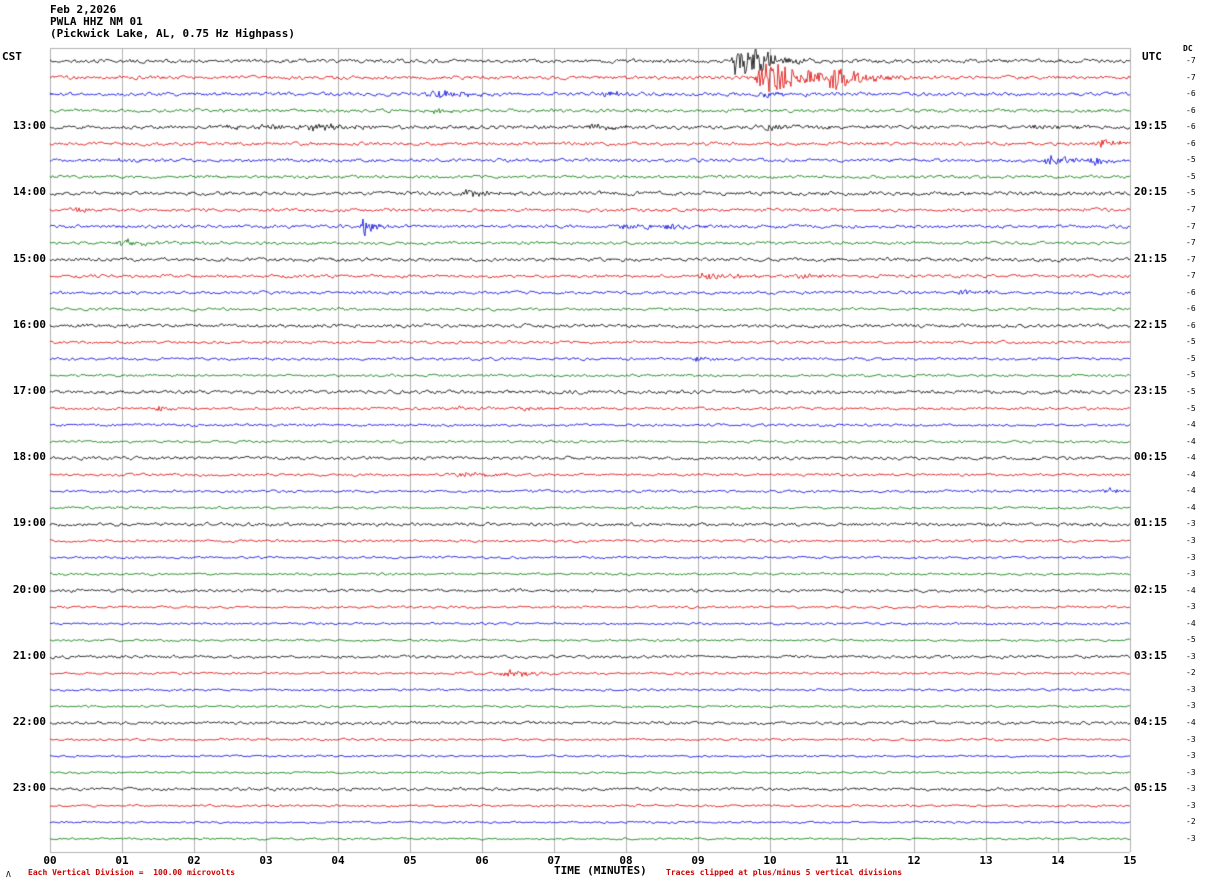  Describe the element at coordinates (1151, 192) in the screenshot. I see `right-time-label: 20:15` at that location.